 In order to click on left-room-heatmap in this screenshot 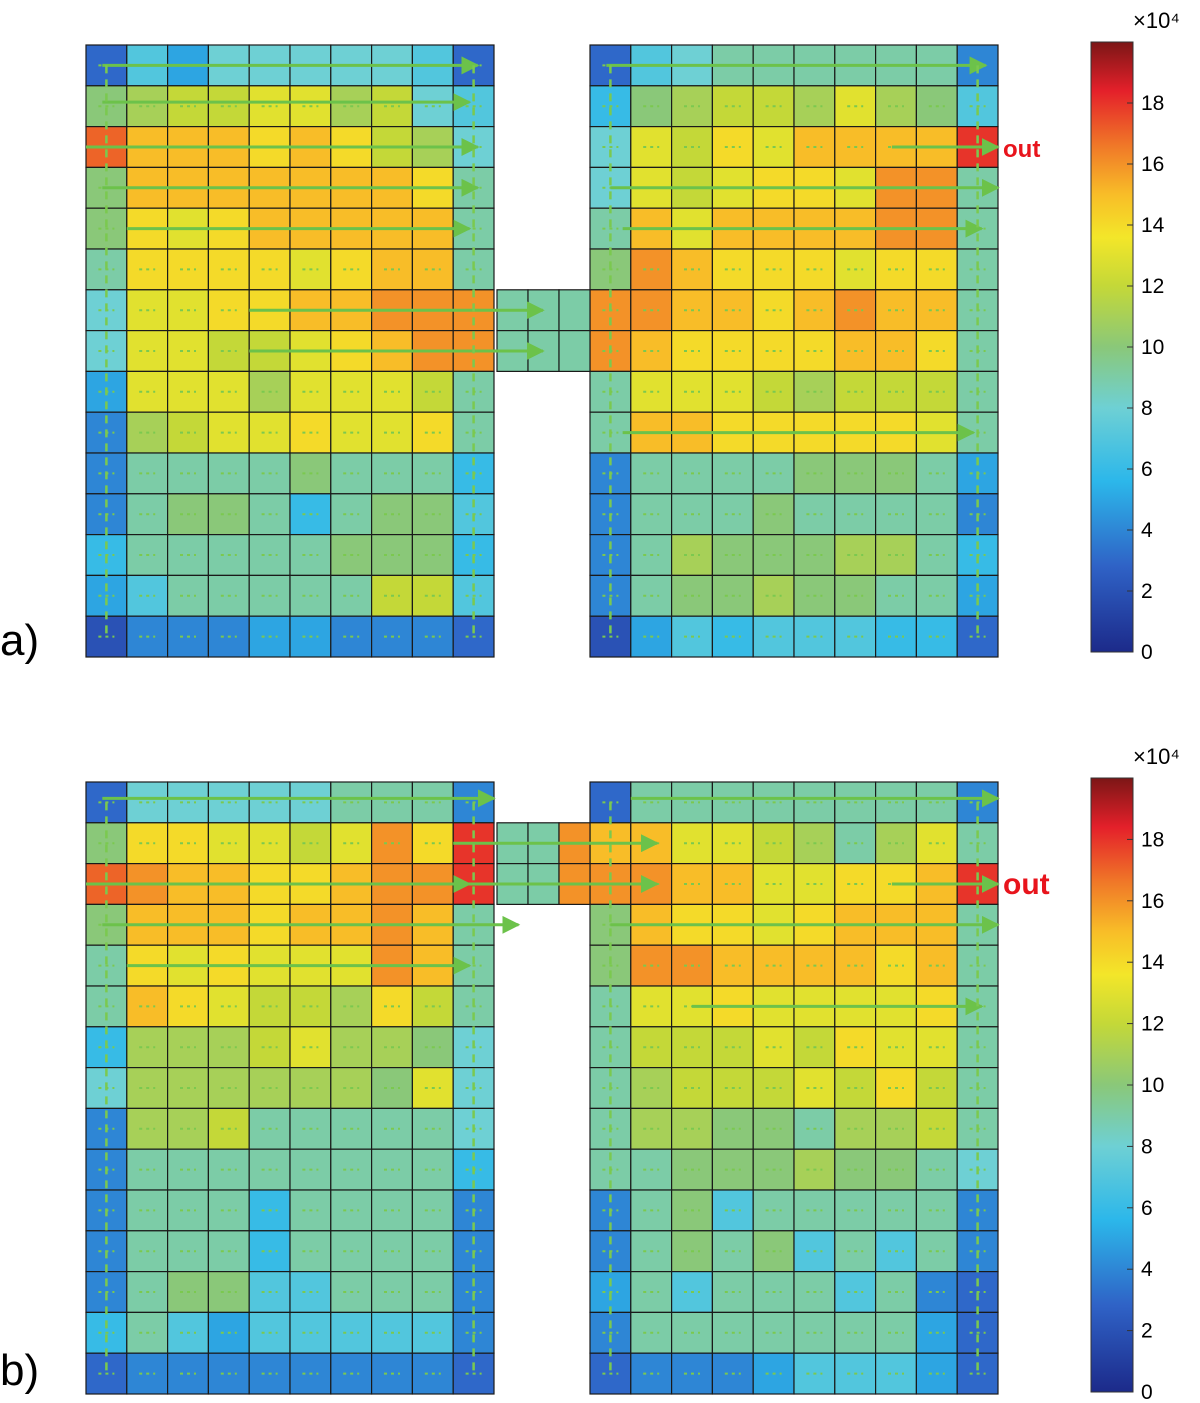, I will do `click(290, 1088)`.